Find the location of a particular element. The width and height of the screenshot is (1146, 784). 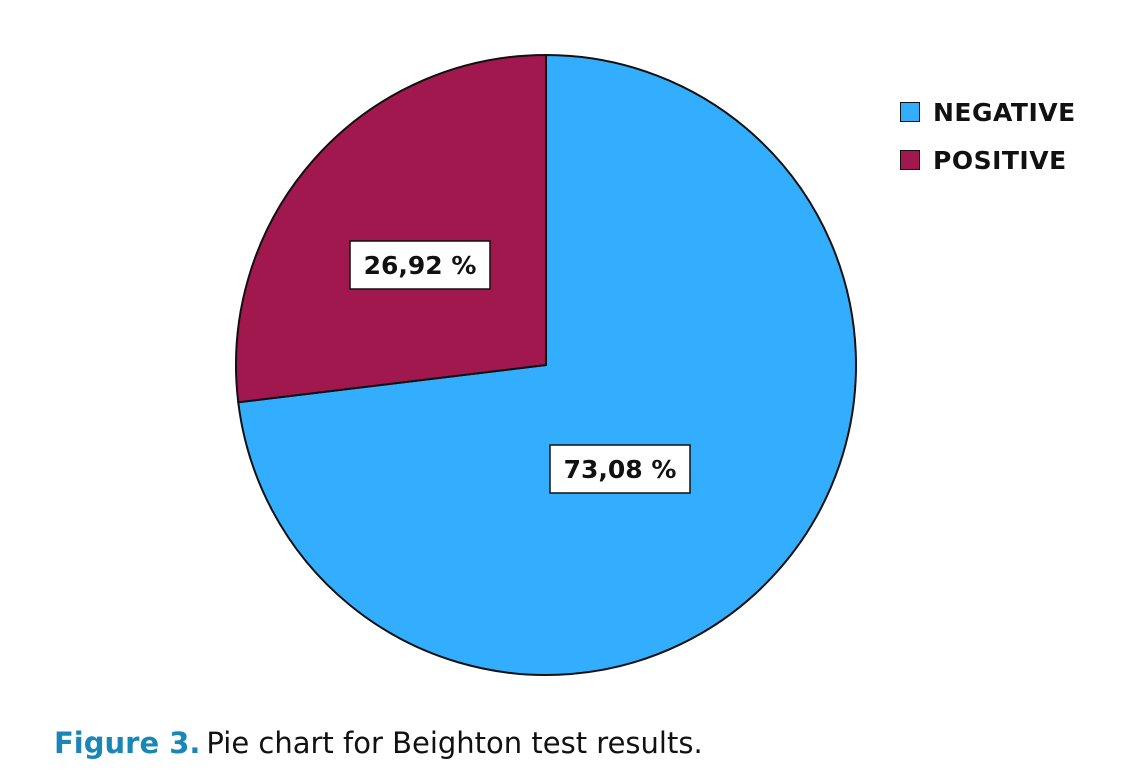

data-label-positive: 26,92 % is located at coordinates (420, 265).